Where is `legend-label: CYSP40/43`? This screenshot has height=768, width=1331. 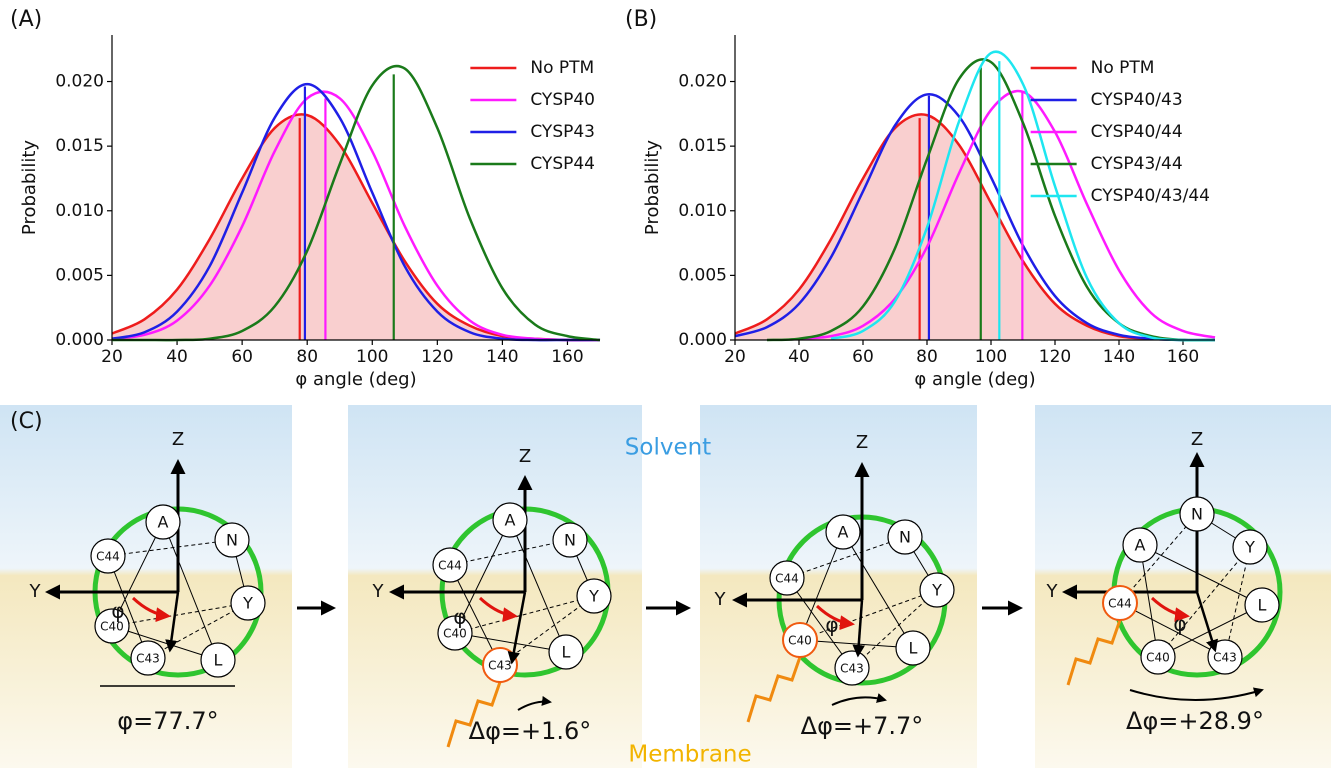
legend-label: CYSP40/43 is located at coordinates (1137, 100).